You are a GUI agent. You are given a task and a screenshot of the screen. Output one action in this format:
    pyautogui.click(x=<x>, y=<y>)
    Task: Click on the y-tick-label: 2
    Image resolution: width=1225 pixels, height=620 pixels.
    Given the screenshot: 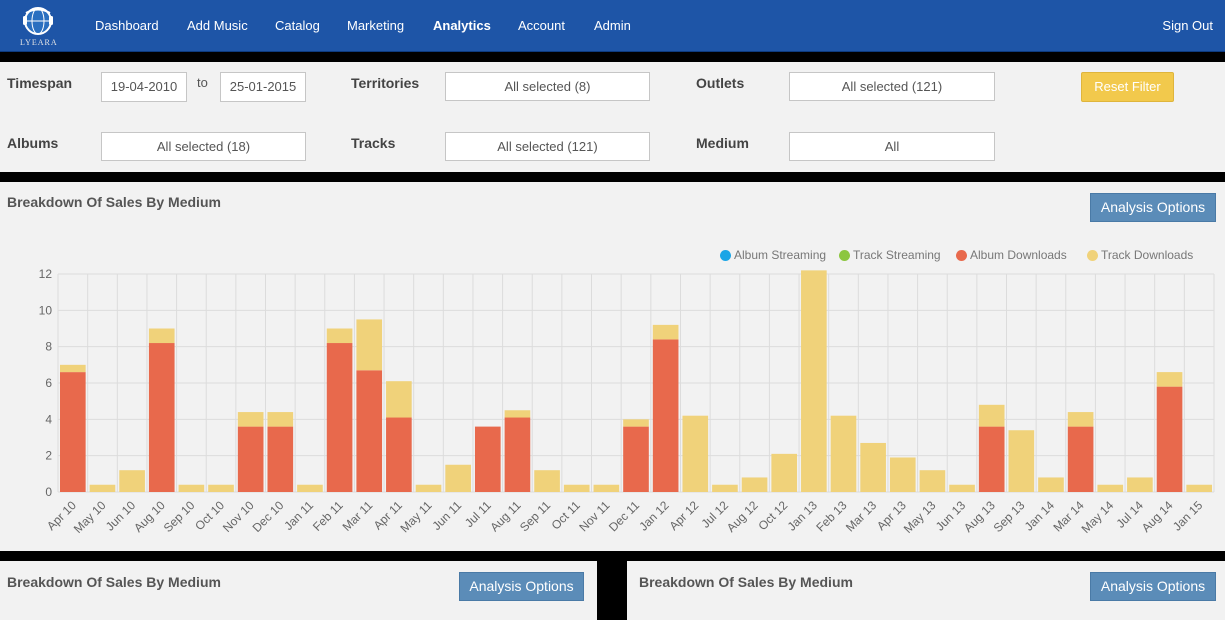 What is the action you would take?
    pyautogui.click(x=48, y=456)
    